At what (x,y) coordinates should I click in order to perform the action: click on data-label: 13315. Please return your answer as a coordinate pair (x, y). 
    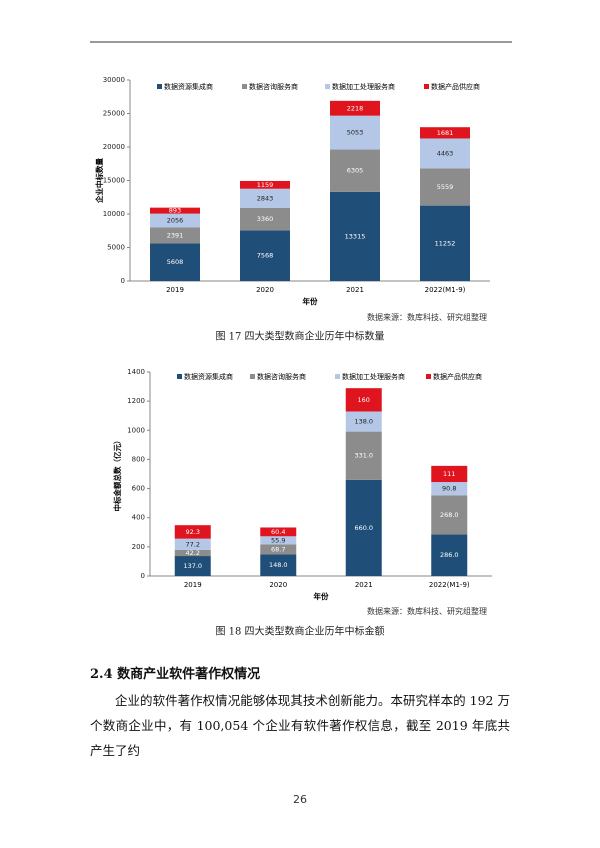
    Looking at the image, I should click on (355, 236).